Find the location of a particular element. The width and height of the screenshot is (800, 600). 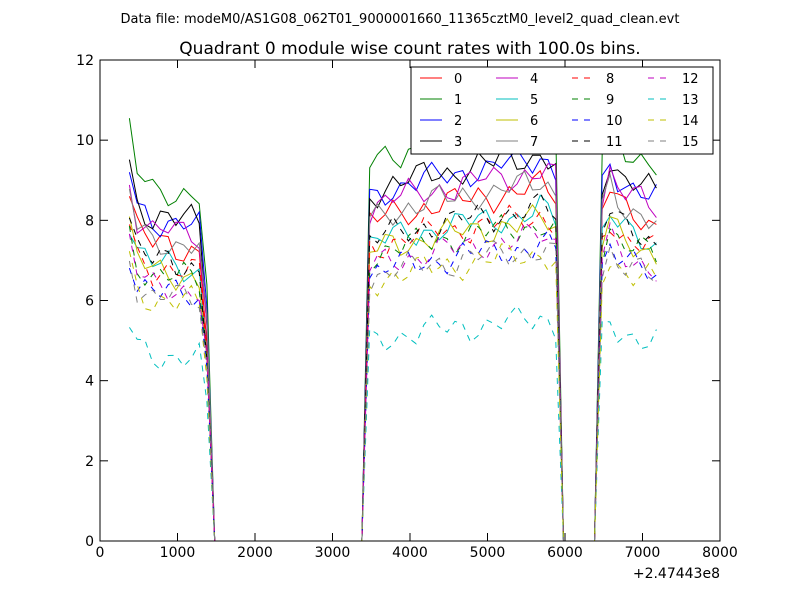

x-tick-label: 3000 is located at coordinates (333, 553).